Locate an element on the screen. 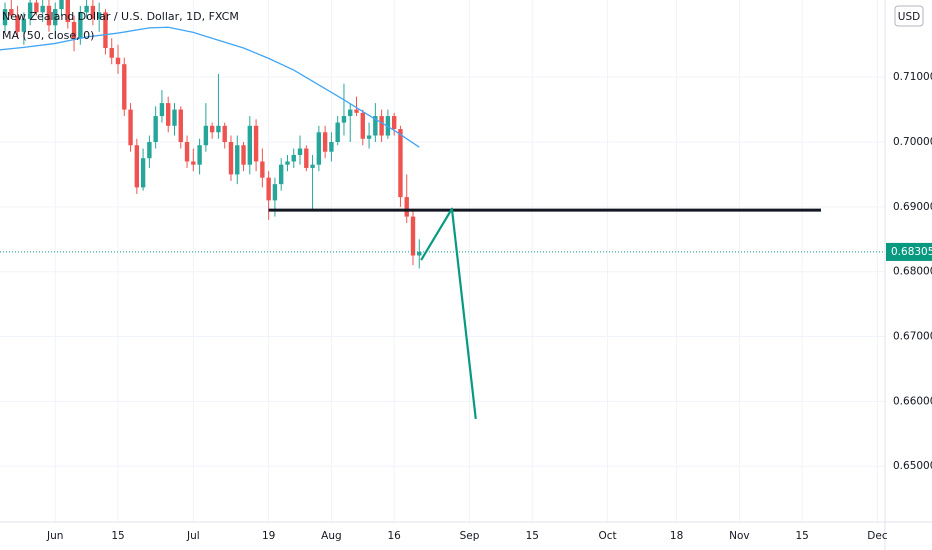 The image size is (932, 550). x-tick-label: 19 is located at coordinates (268, 536).